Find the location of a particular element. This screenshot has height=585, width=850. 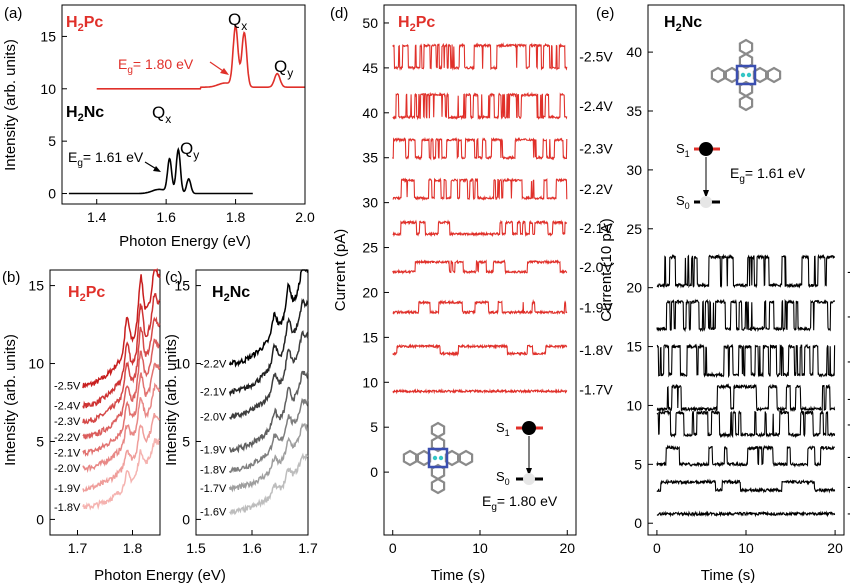

panel-c-frame is located at coordinates (252, 402).